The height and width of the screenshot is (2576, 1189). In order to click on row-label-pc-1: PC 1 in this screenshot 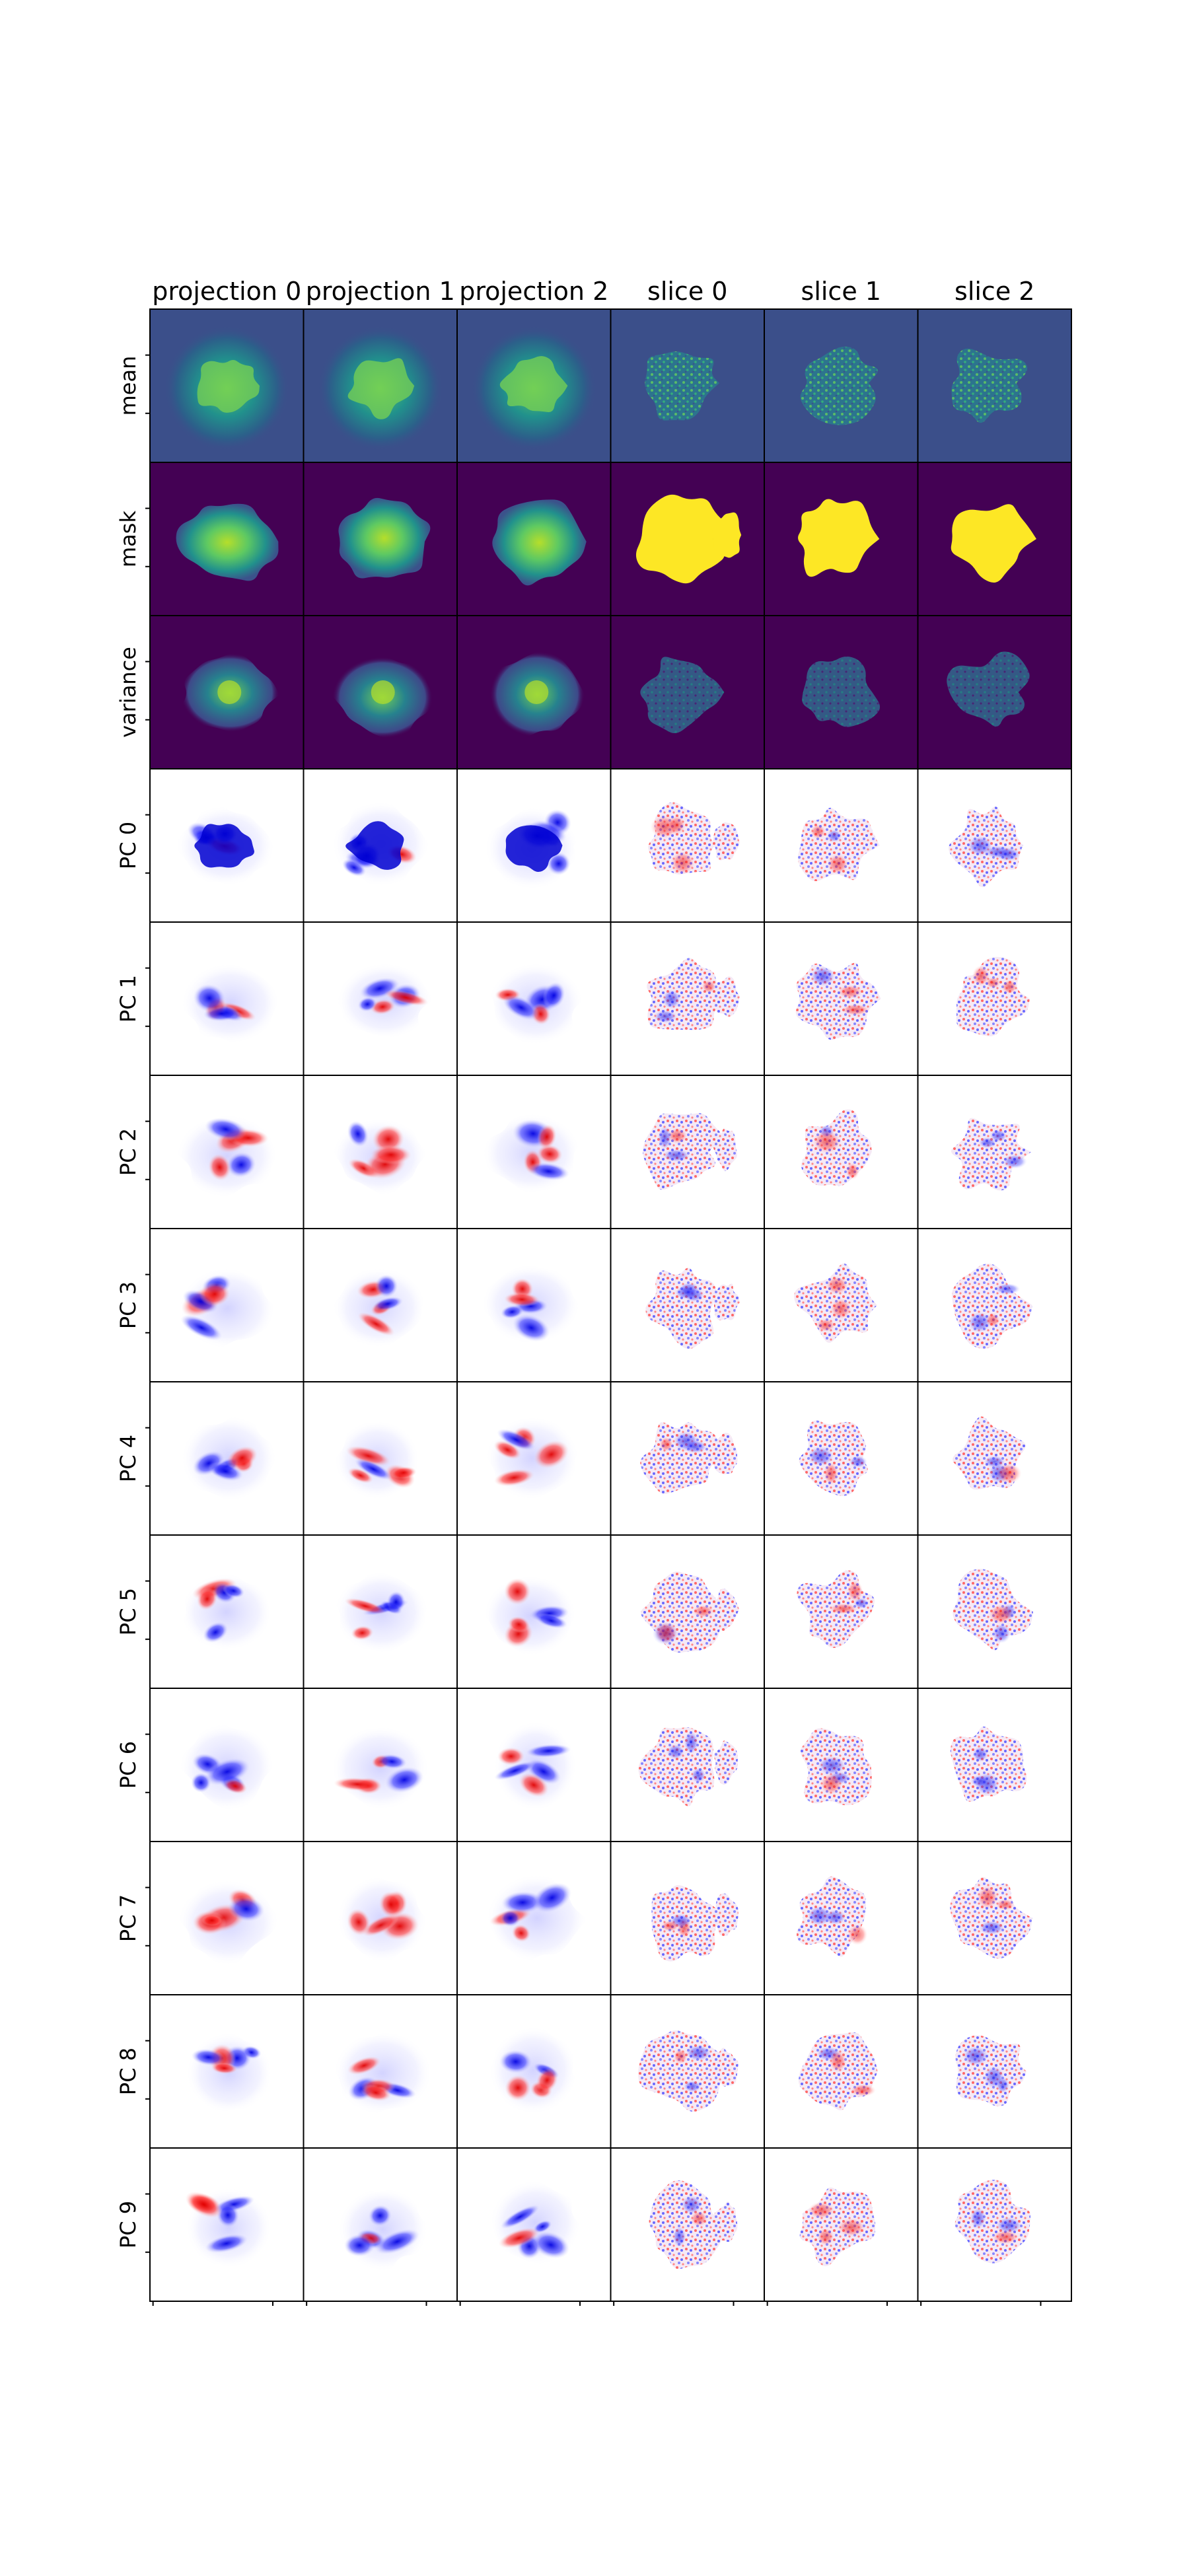, I will do `click(128, 999)`.